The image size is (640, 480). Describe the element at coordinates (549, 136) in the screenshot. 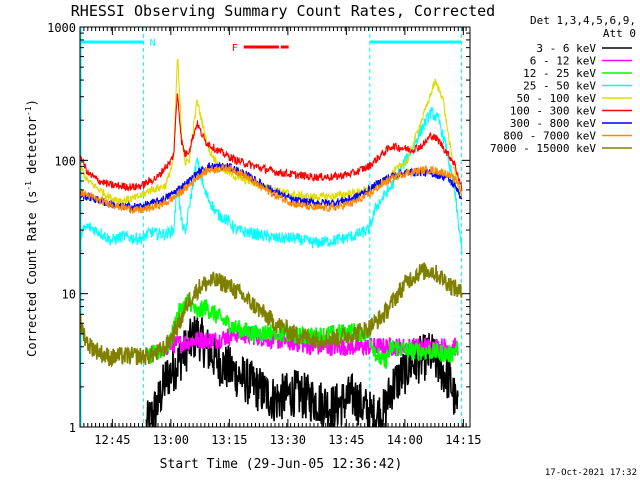

I see `legend-label-7: 800 - 7000 keV` at that location.